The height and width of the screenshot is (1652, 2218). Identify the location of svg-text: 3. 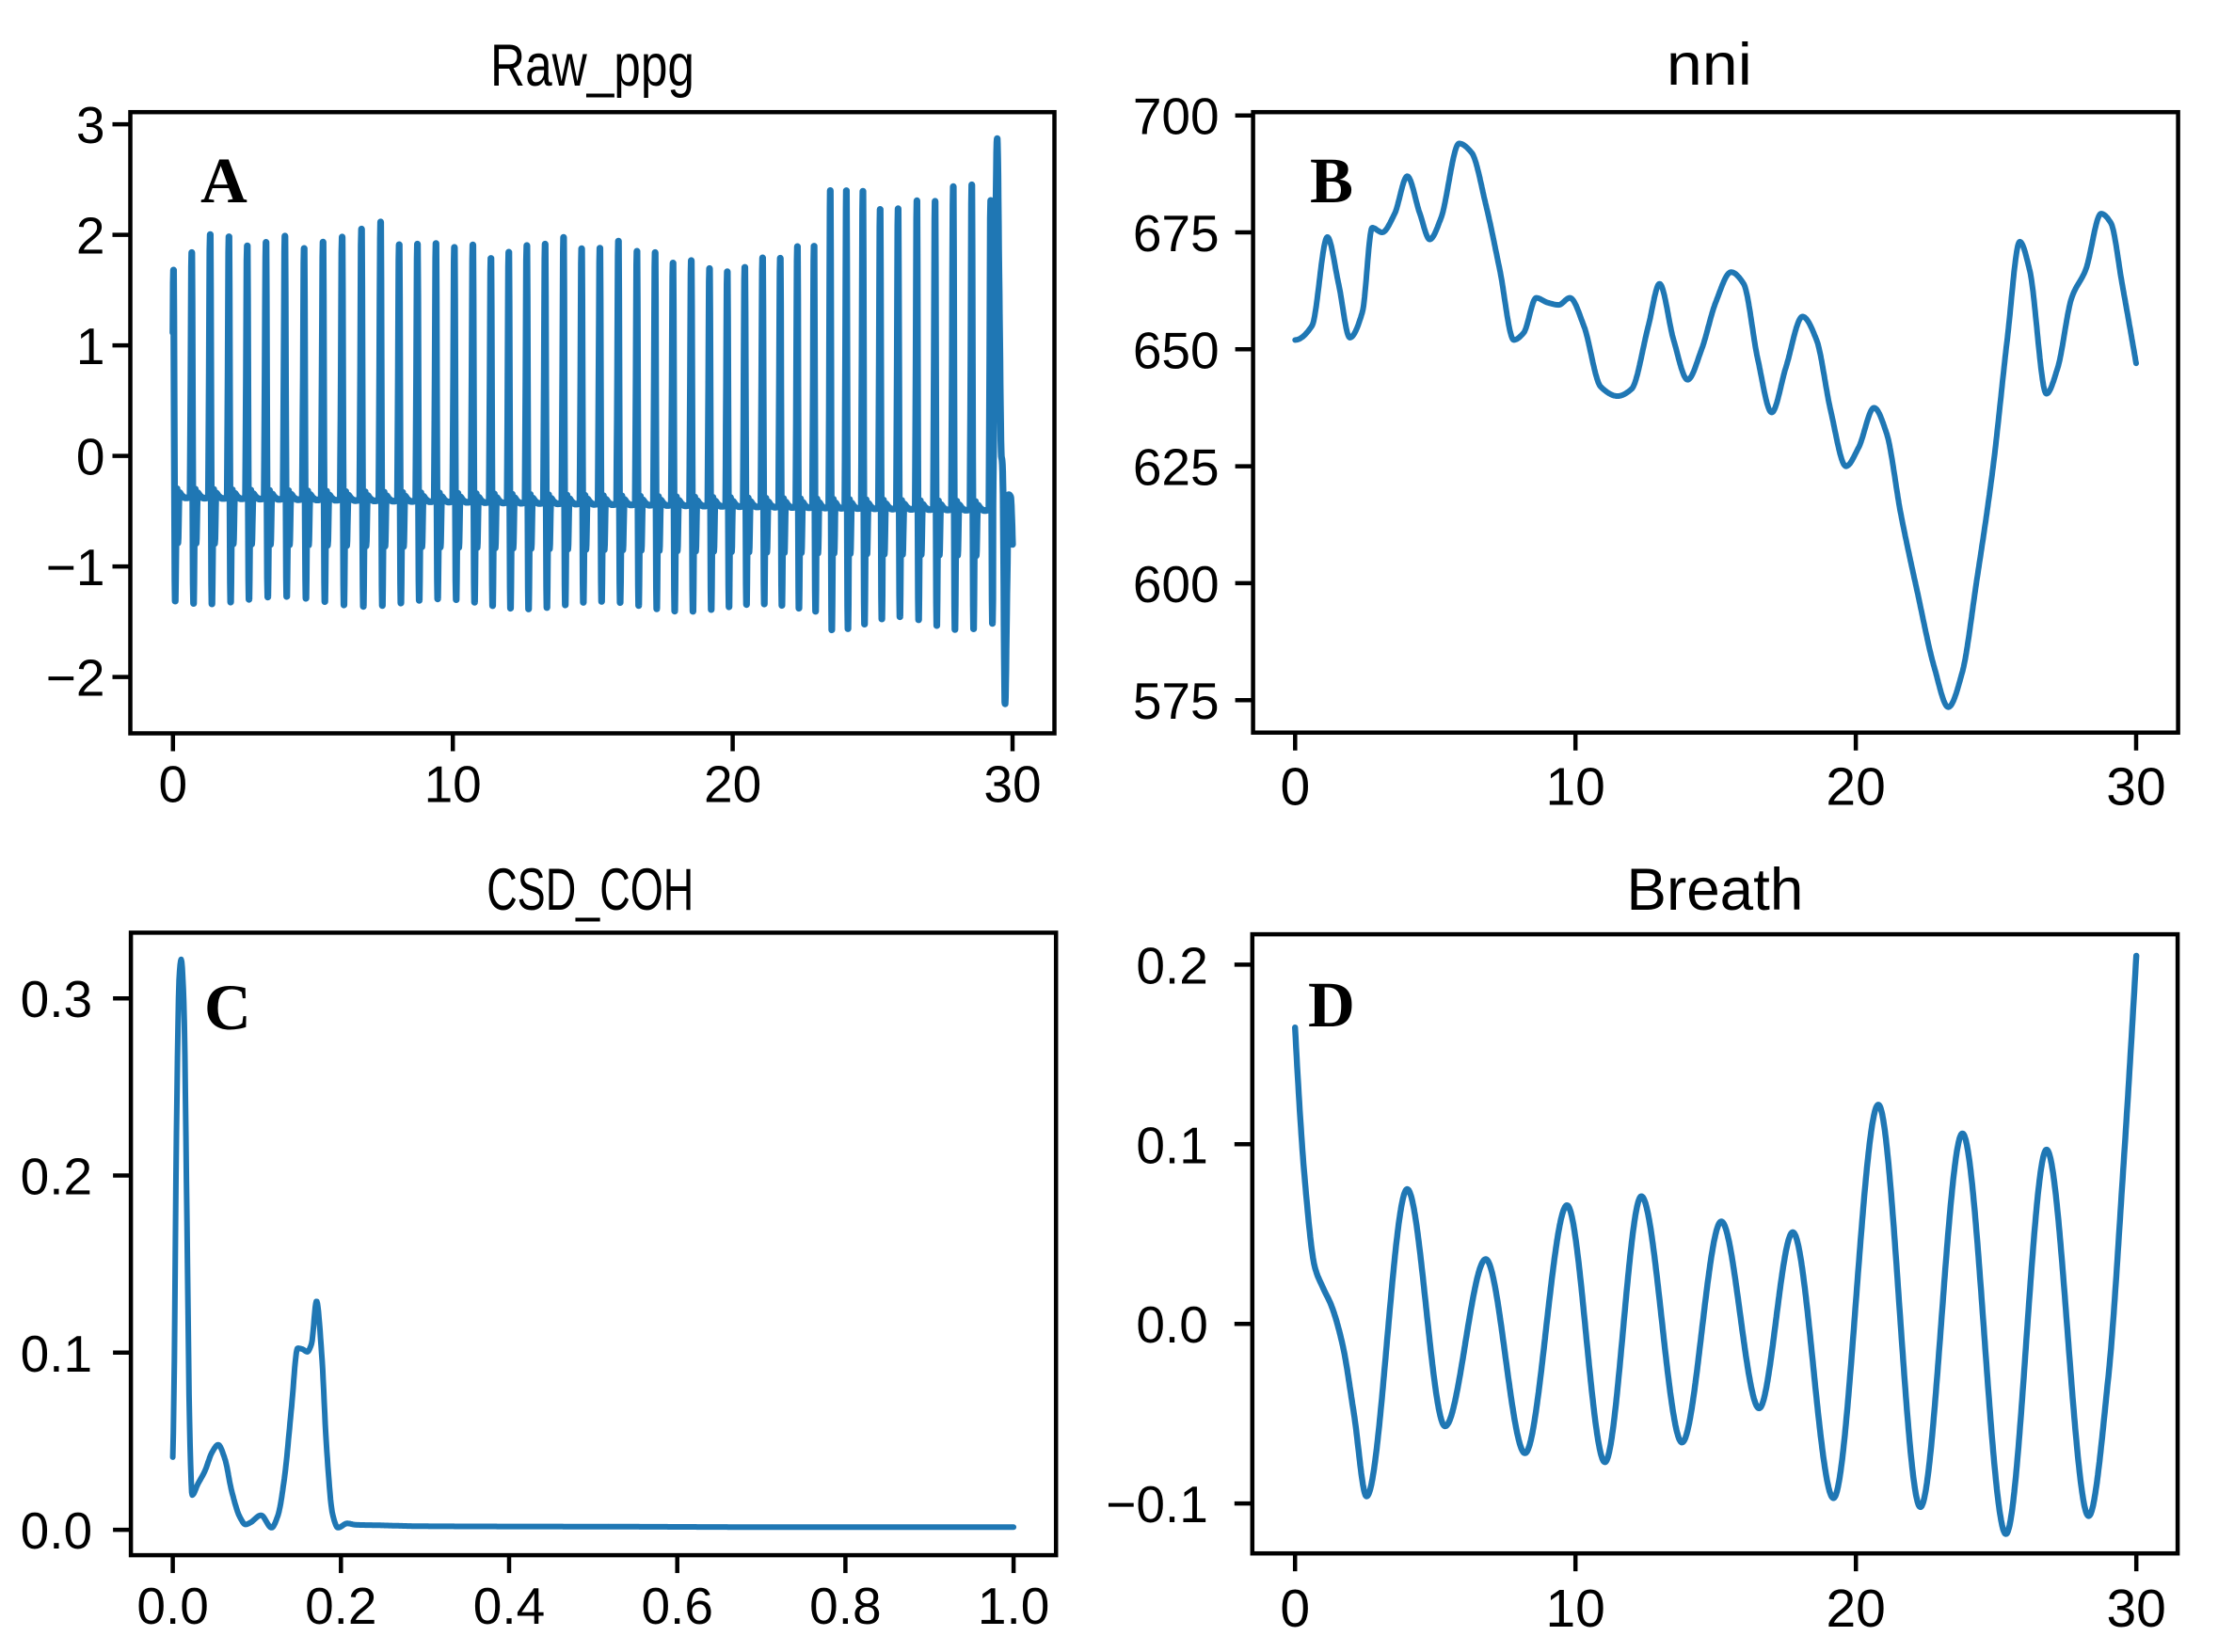
(91, 125).